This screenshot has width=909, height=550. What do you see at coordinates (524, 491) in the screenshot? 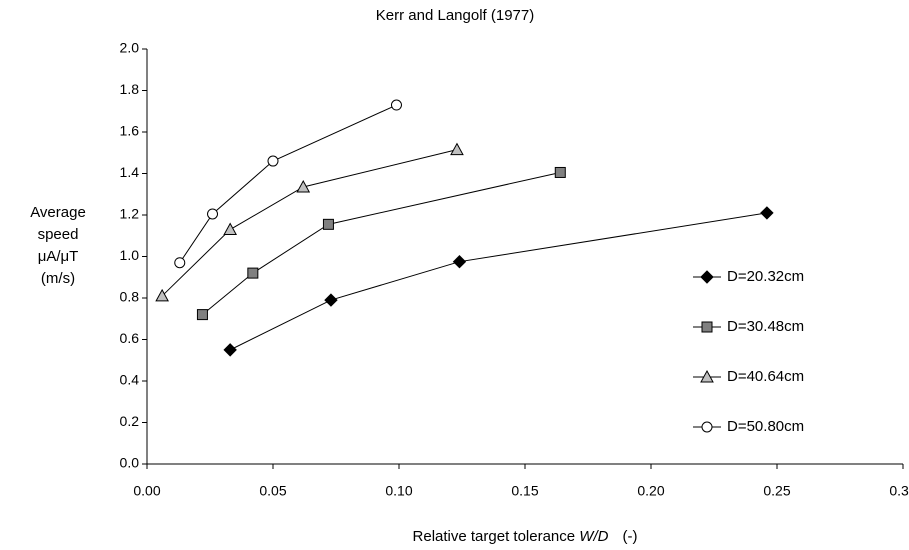
I see `x-tick-label: 0.15` at bounding box center [524, 491].